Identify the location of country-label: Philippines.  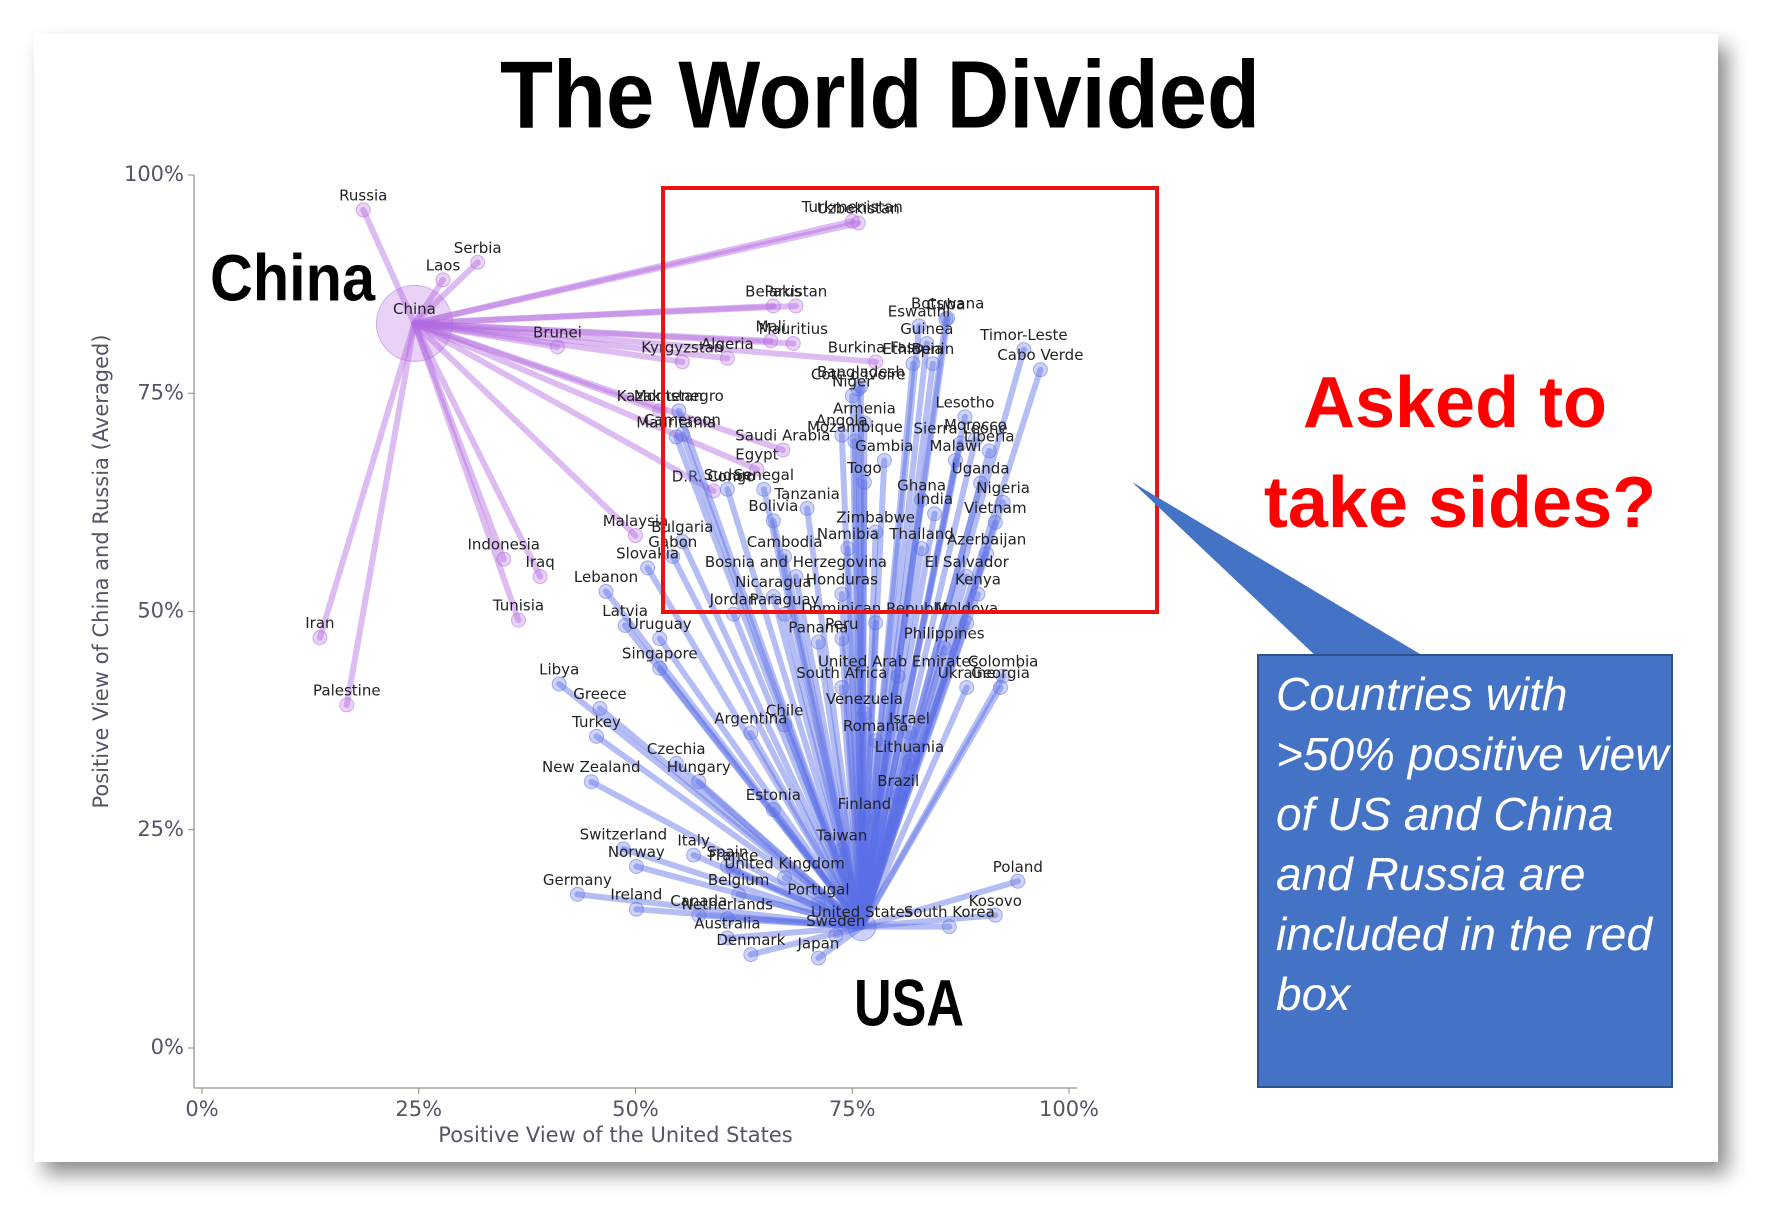
(944, 634).